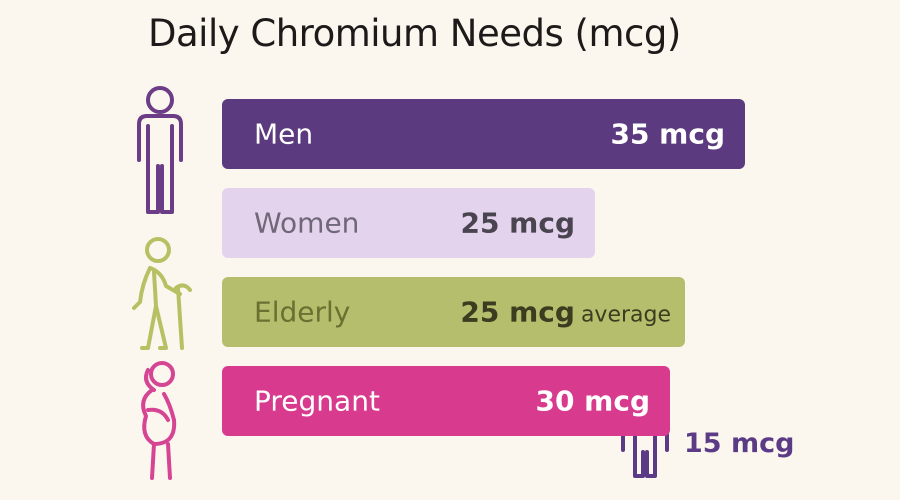 This screenshot has width=900, height=500. I want to click on elderly-person-icon, so click(162, 293).